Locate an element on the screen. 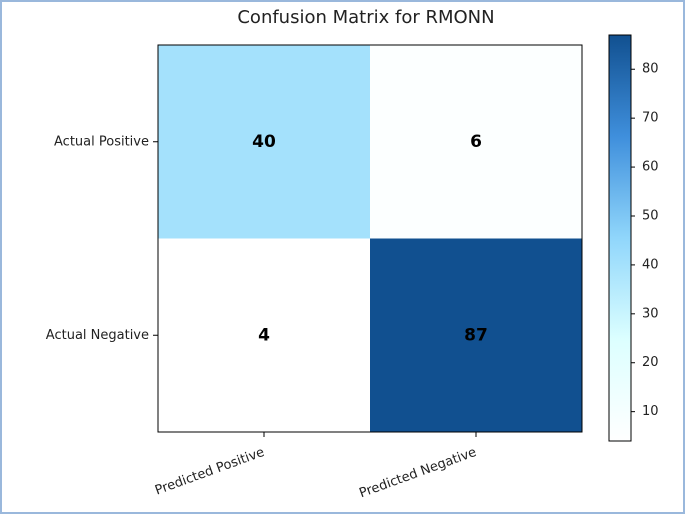 This screenshot has height=514, width=685. colorbar is located at coordinates (620, 238).